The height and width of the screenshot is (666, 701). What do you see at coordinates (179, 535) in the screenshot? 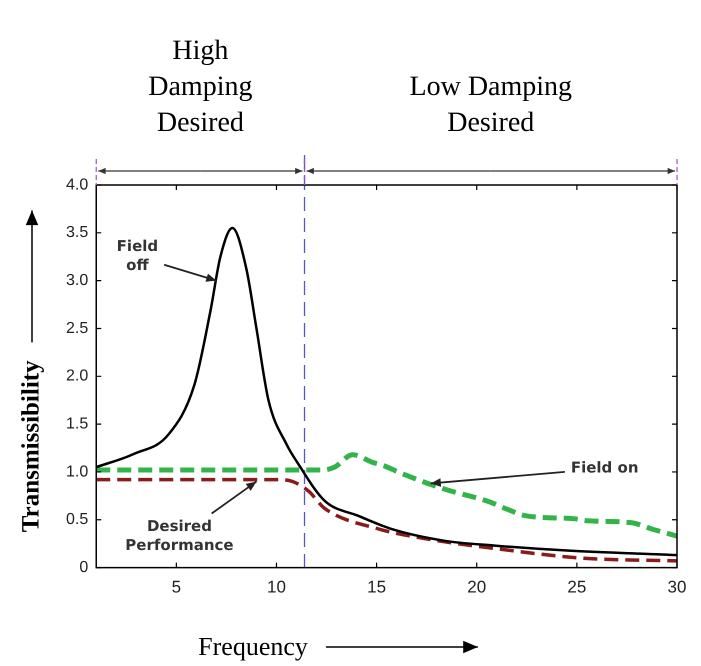
I see `annotation: Desired Performance` at bounding box center [179, 535].